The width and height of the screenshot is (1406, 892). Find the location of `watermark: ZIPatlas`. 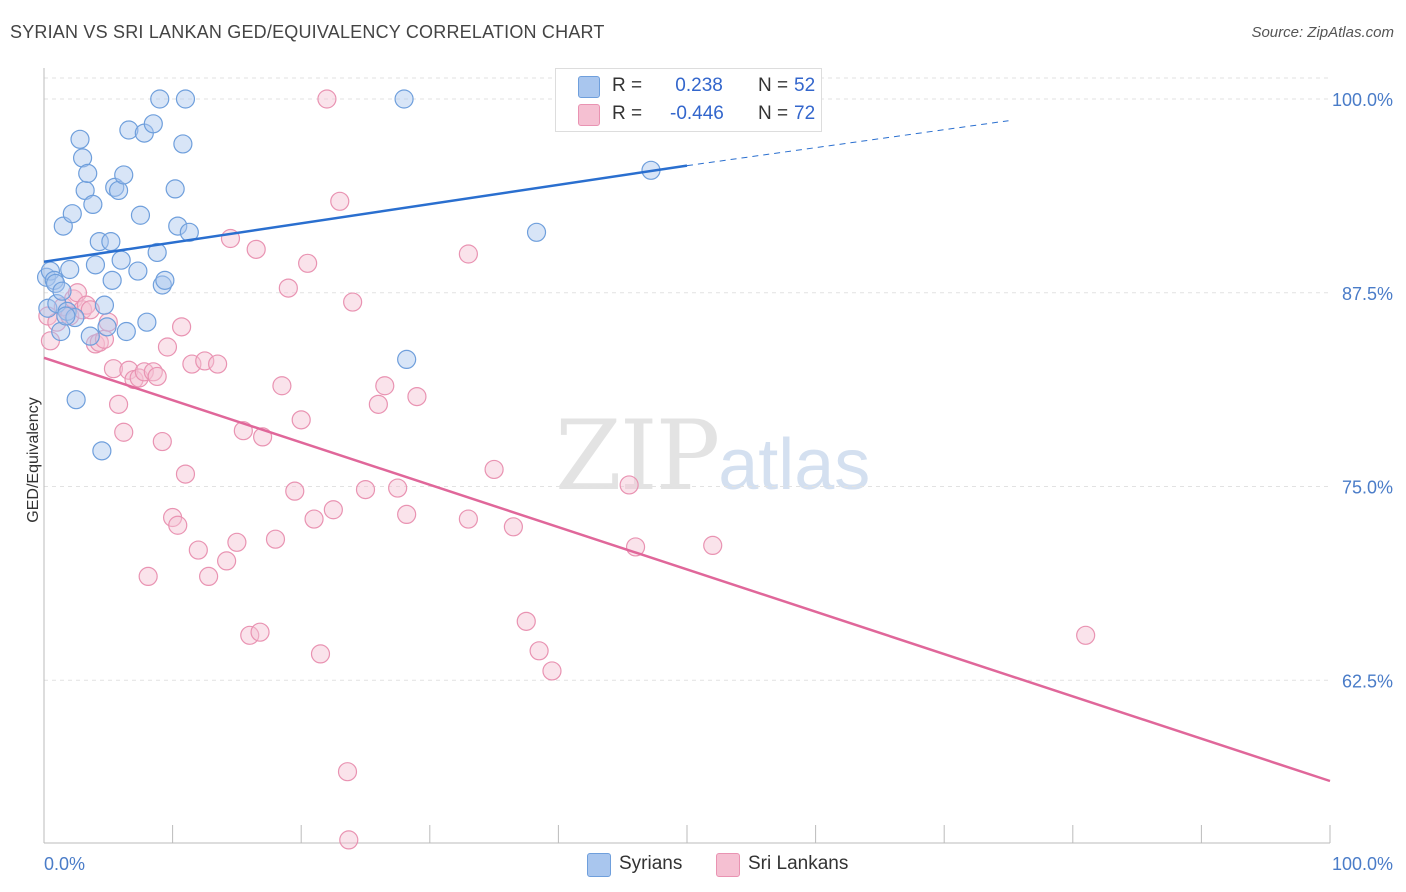

watermark: ZIPatlas is located at coordinates (712, 456).